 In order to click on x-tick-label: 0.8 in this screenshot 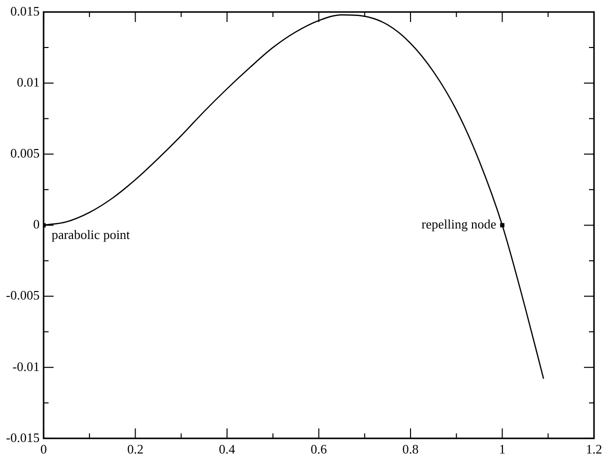, I will do `click(410, 449)`.